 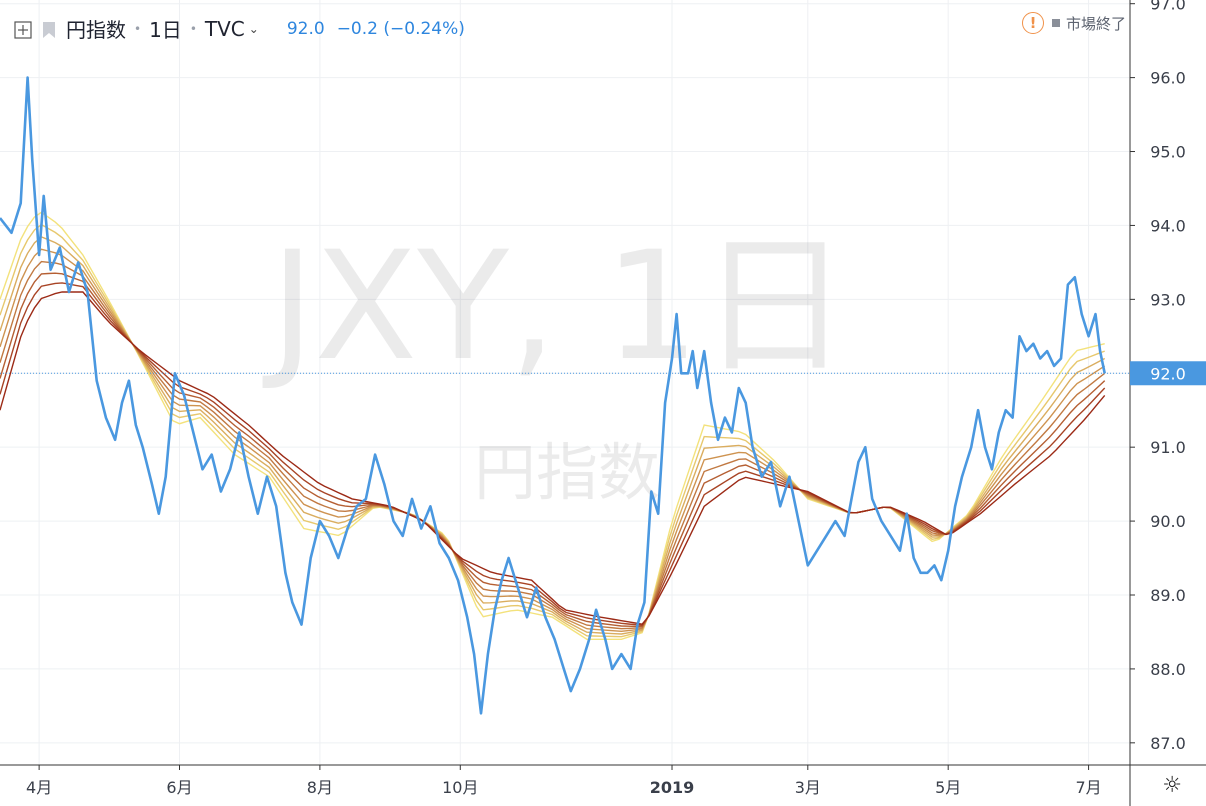 What do you see at coordinates (96, 30) in the screenshot?
I see `symbol-name: 円指数` at bounding box center [96, 30].